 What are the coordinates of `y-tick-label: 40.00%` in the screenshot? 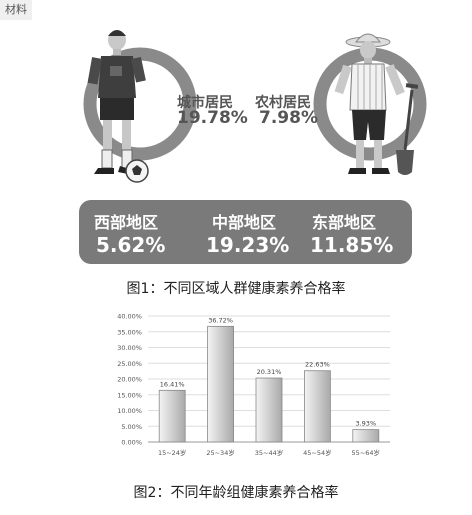 It's located at (129, 317).